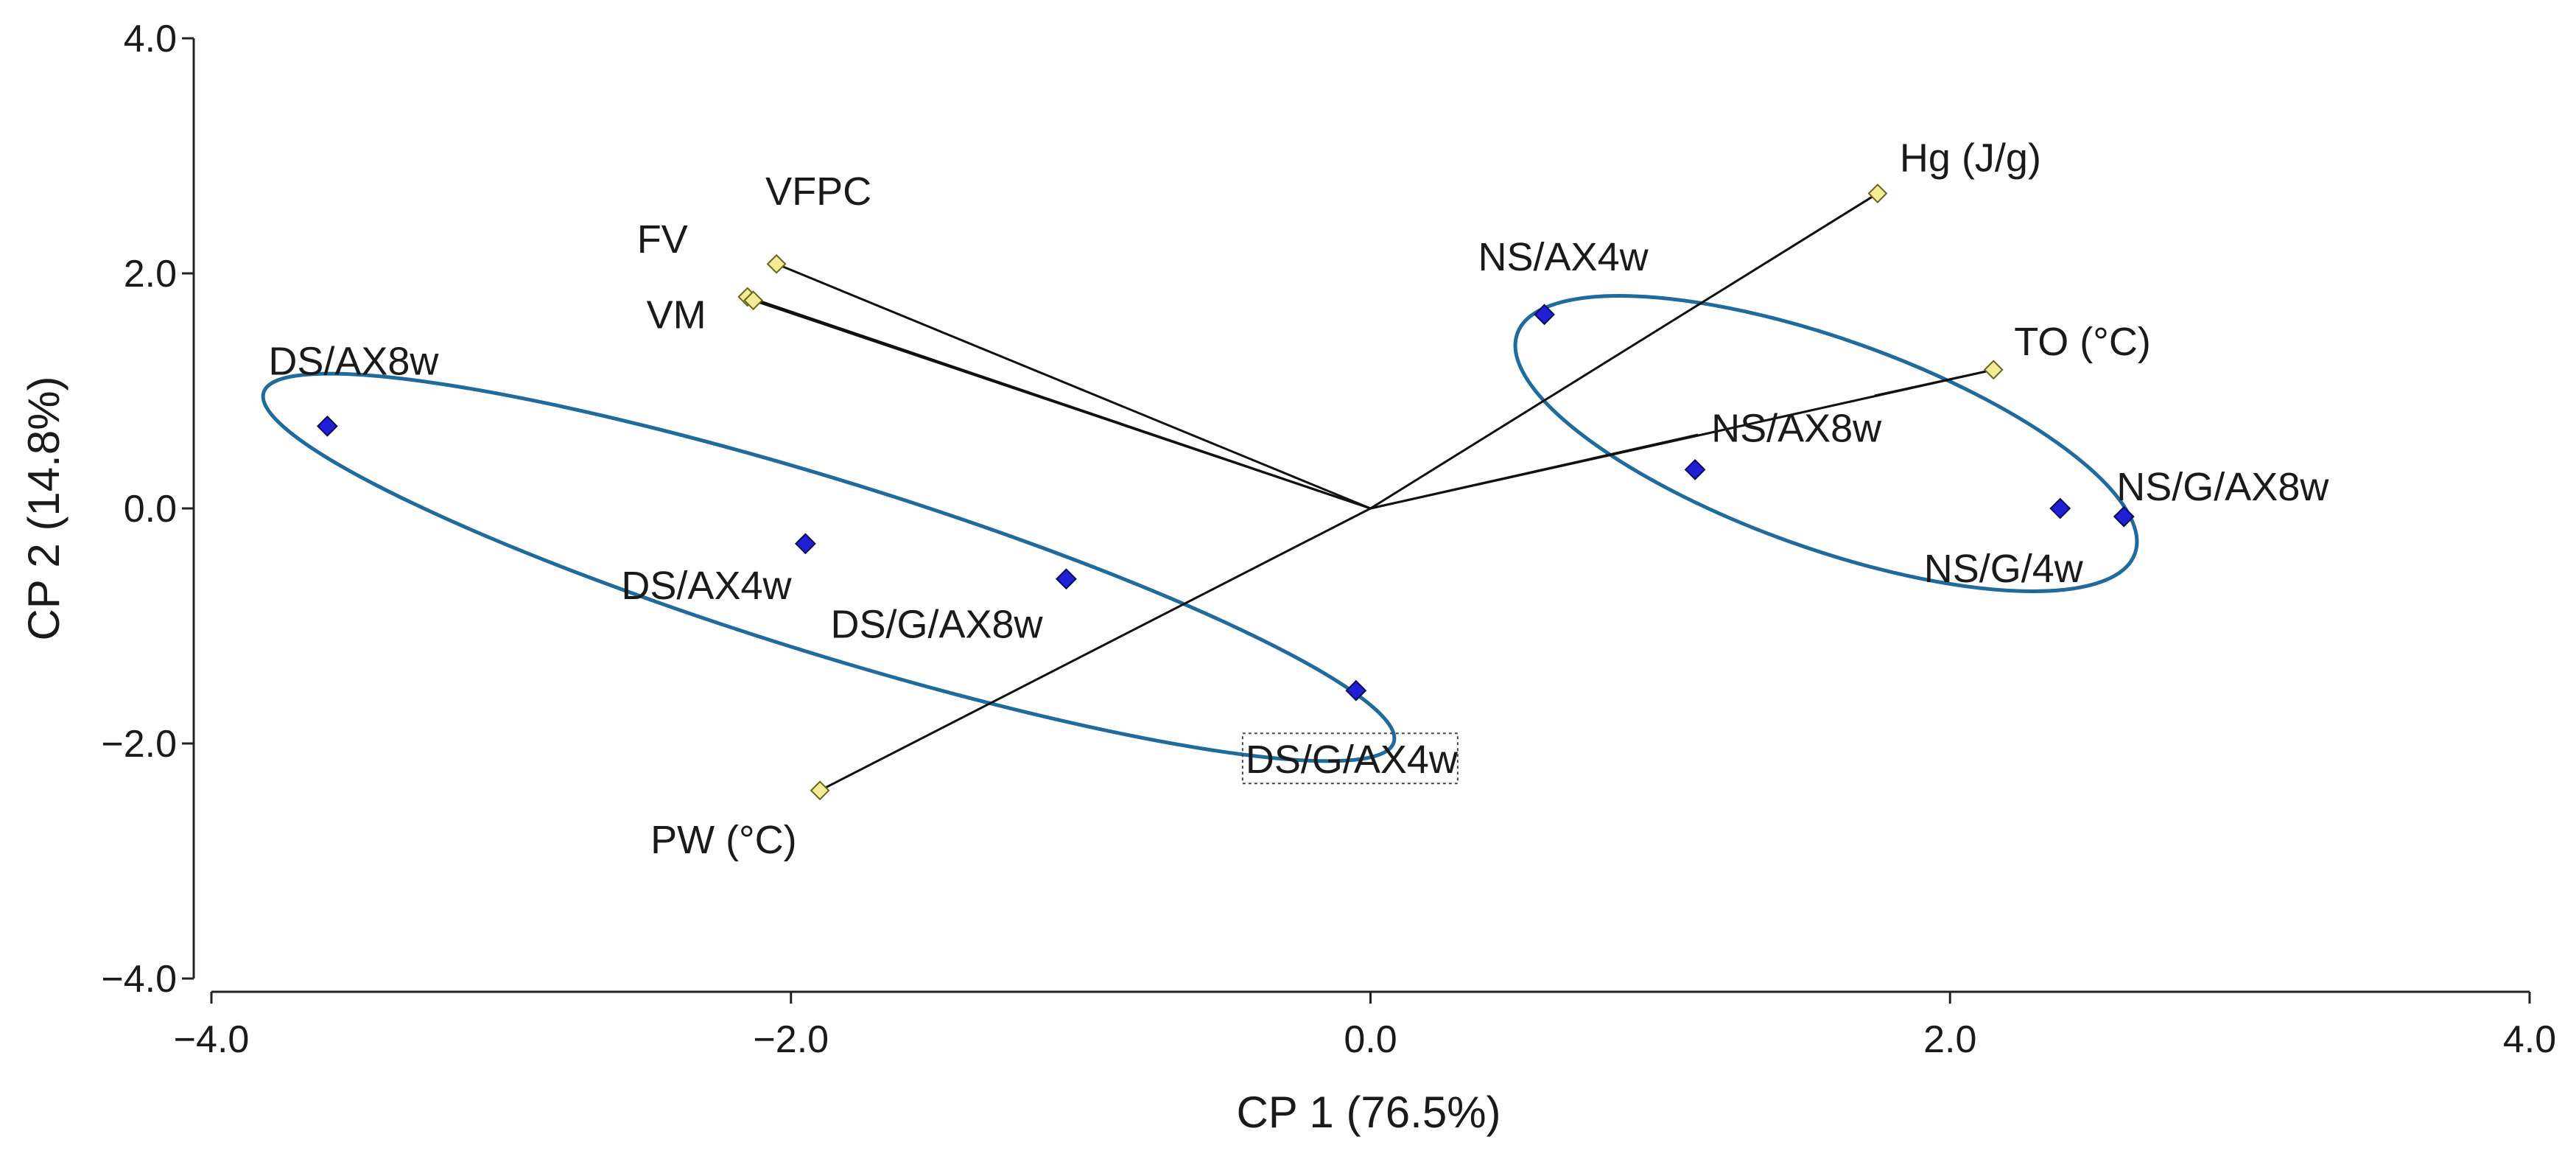 The width and height of the screenshot is (2576, 1162). I want to click on y-tick-label: 2.0, so click(150, 274).